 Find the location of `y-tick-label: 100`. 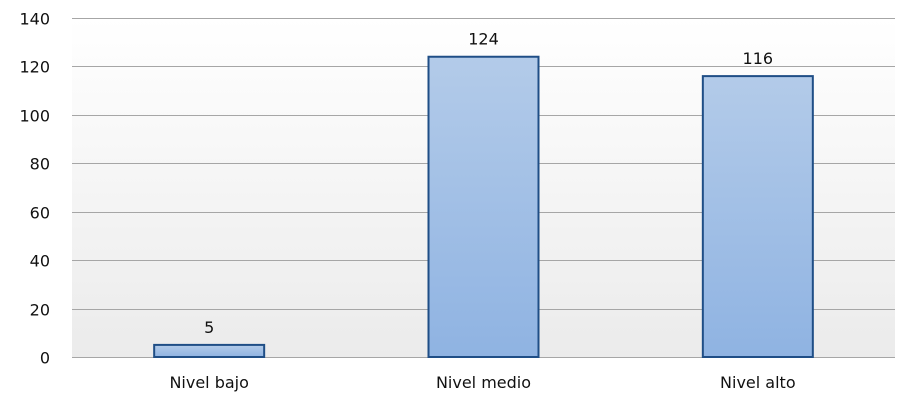

y-tick-label: 100 is located at coordinates (34, 116).